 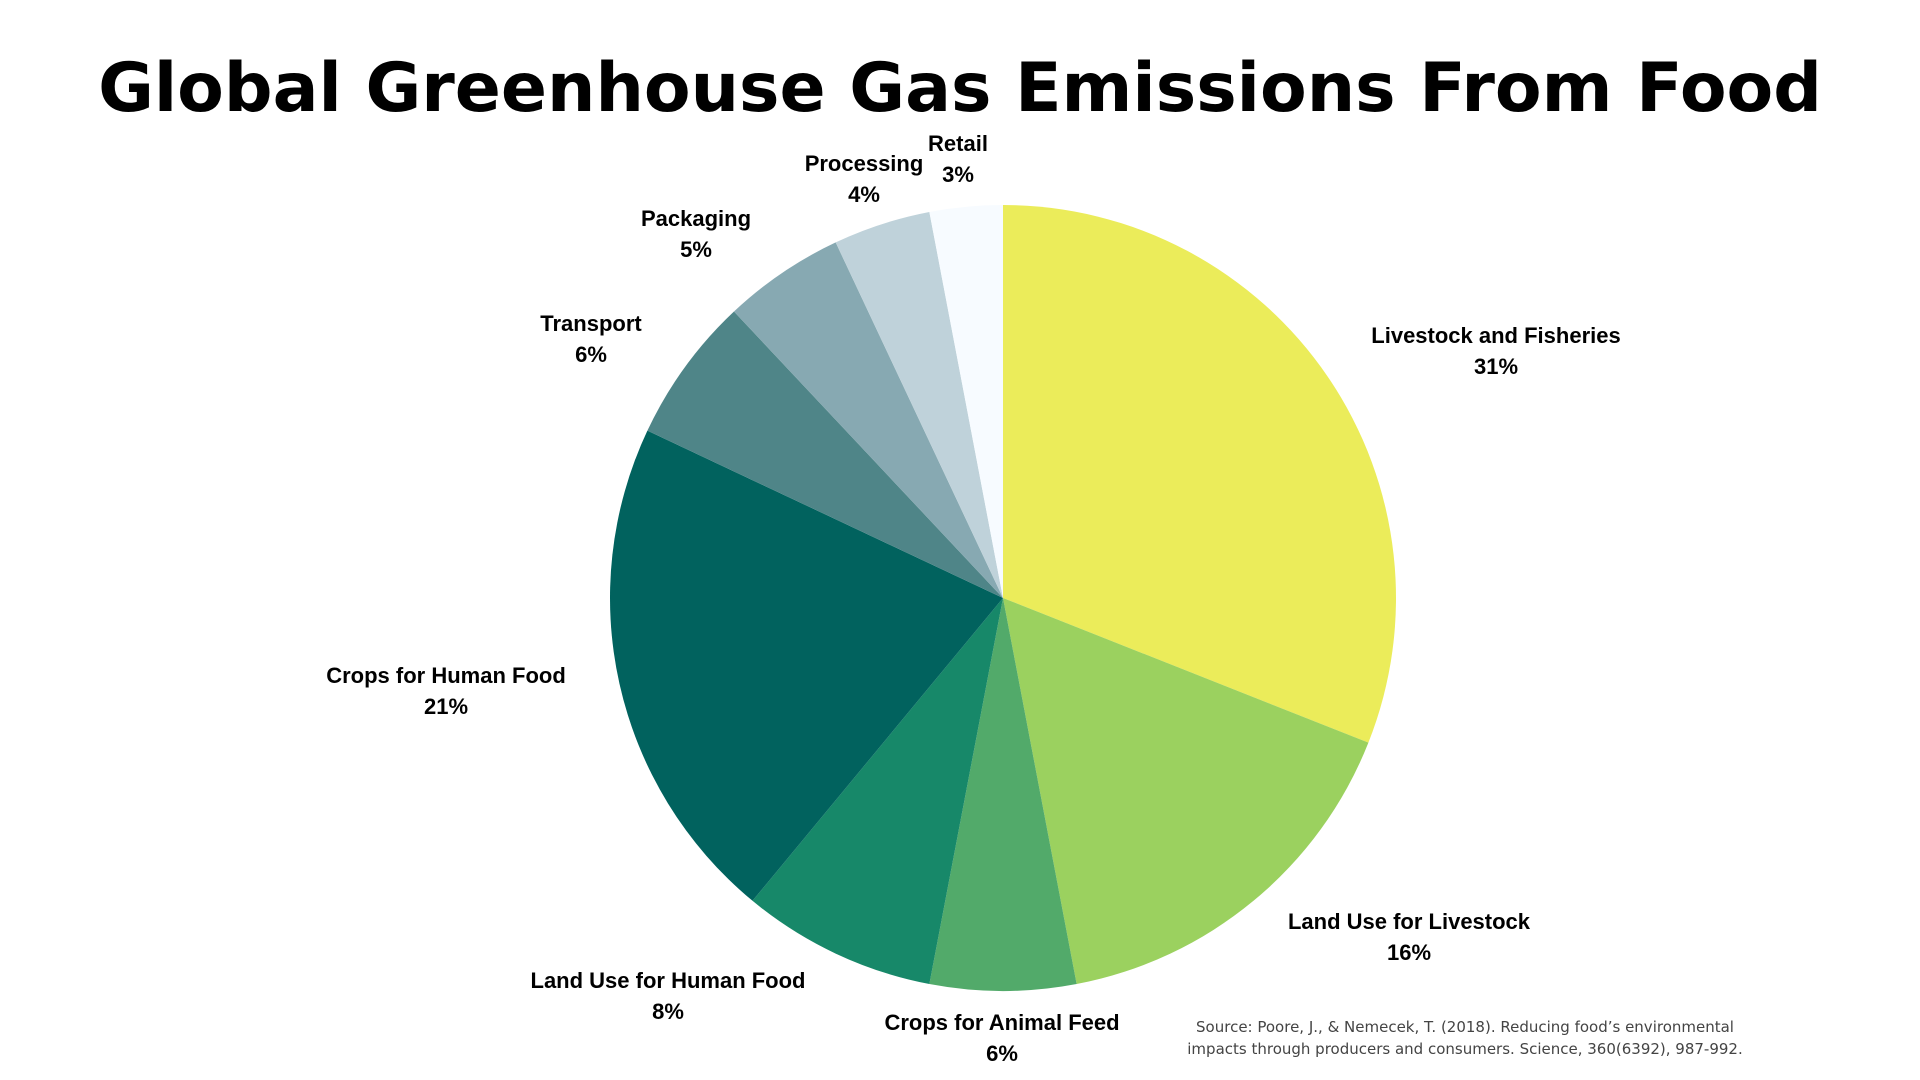 I want to click on pie-slice-livestock-and-fisheries, so click(x=1199, y=474).